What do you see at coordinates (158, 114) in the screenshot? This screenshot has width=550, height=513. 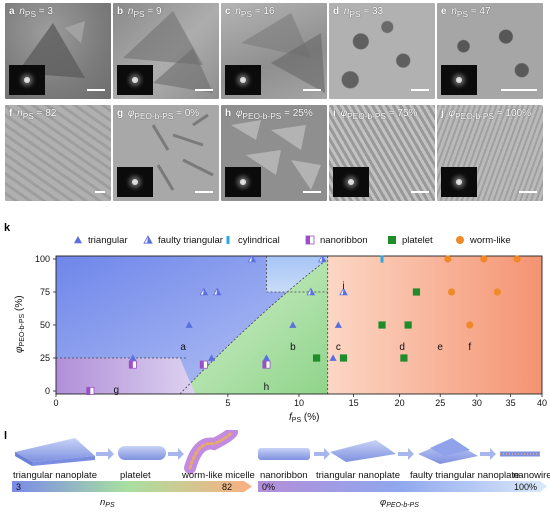 I see `panel-label-g: g φPEO-b-PS = 0%` at bounding box center [158, 114].